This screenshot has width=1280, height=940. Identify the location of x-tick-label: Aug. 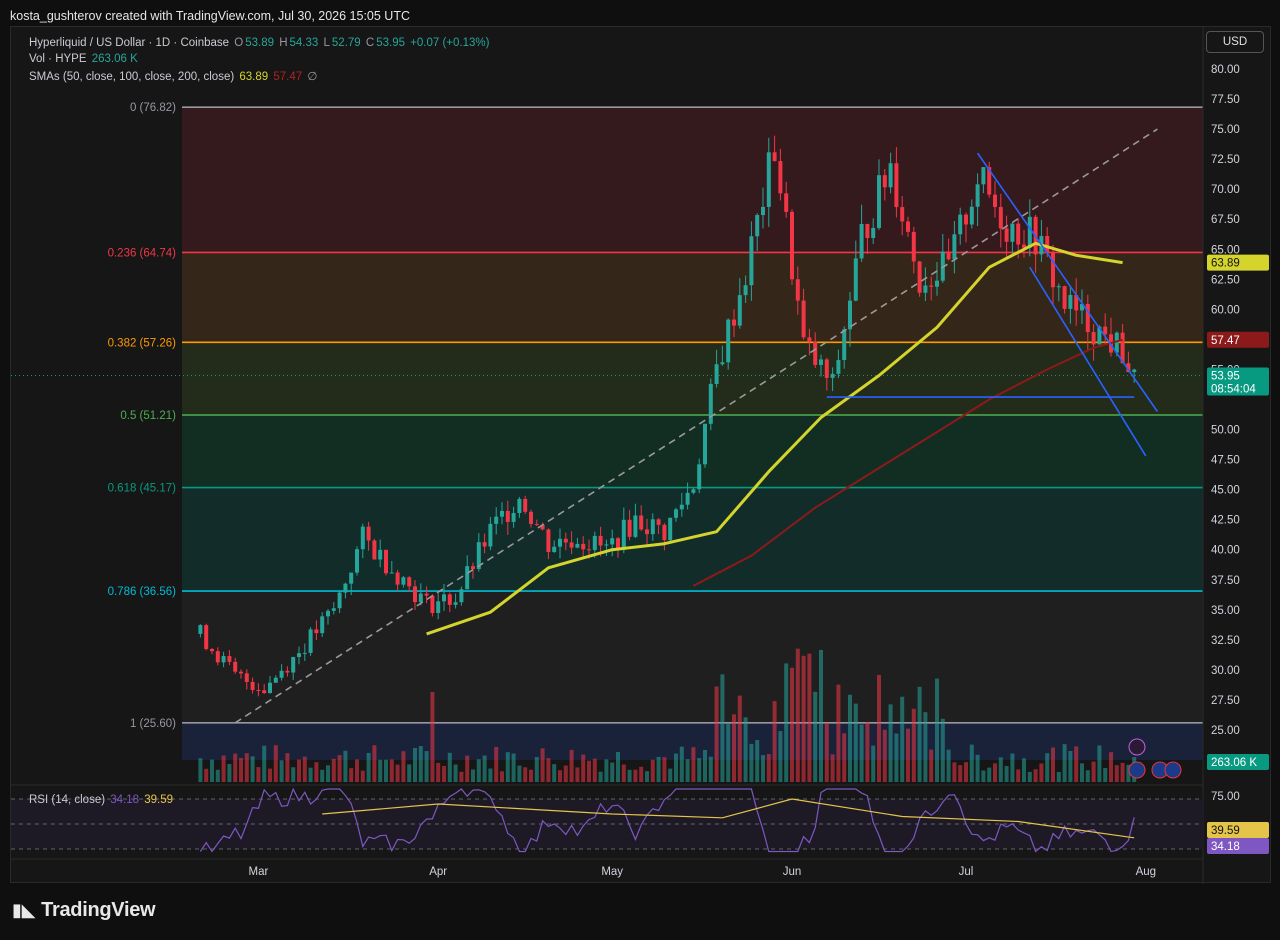
(1146, 872).